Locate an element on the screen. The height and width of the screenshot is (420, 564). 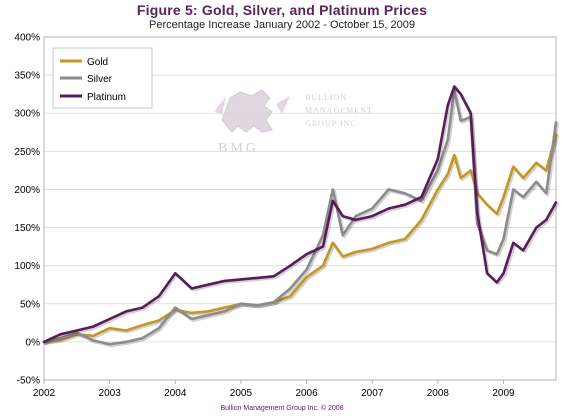
griffin-wing-icon is located at coordinates (252, 105).